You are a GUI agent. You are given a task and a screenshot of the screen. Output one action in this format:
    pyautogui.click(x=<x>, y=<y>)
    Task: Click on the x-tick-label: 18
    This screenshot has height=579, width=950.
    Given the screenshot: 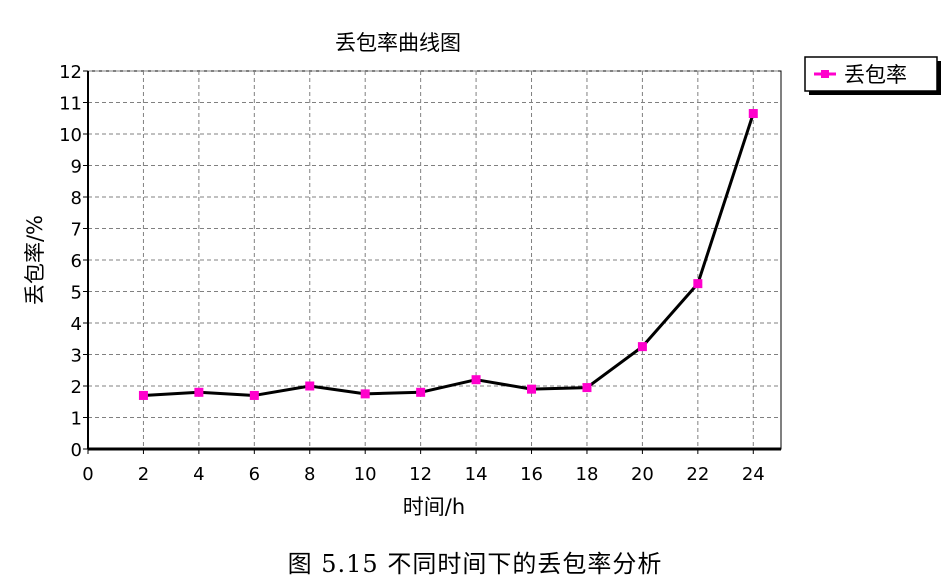 What is the action you would take?
    pyautogui.click(x=587, y=474)
    